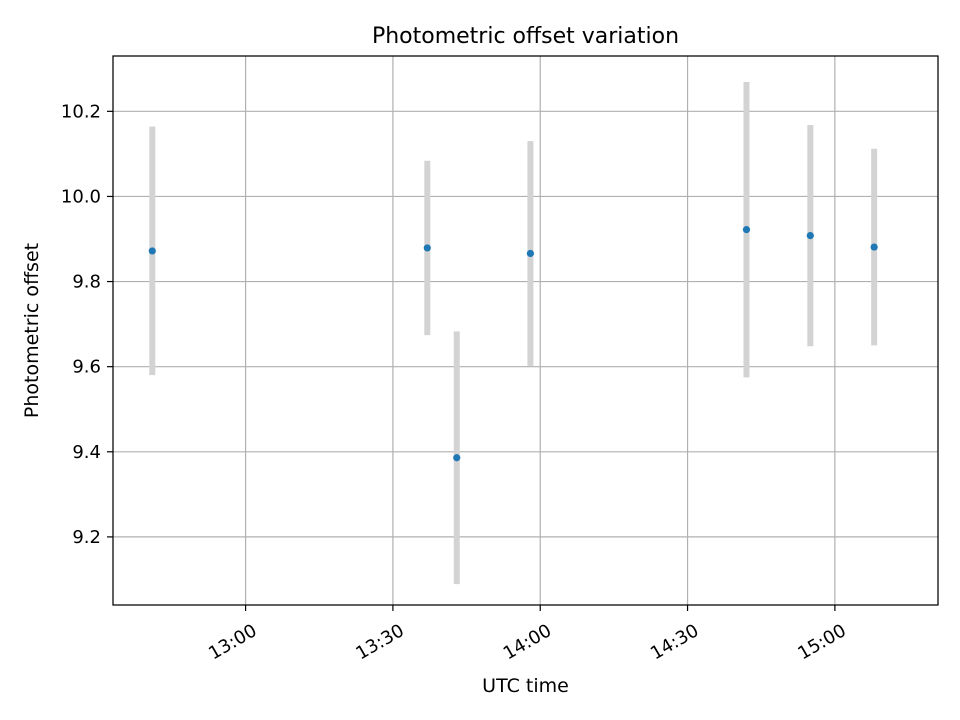 The width and height of the screenshot is (960, 720). I want to click on x-tick-label: 13:30, so click(379, 642).